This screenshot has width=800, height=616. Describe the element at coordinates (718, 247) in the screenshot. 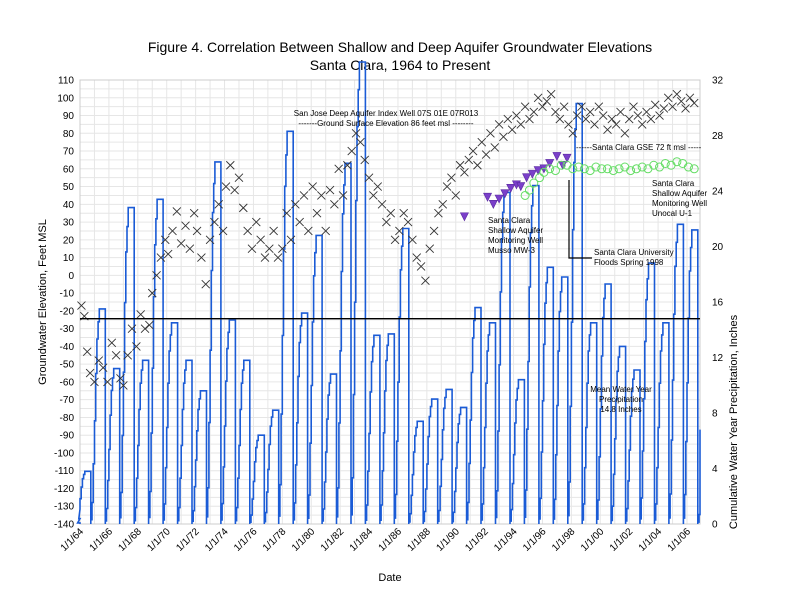

I see `y-right-tick-label: 20` at that location.